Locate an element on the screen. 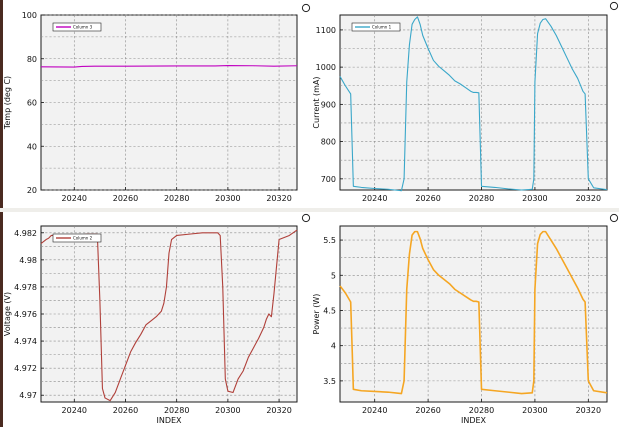 This screenshot has width=619, height=427. power-x-tick-label: 20280 is located at coordinates (481, 410).